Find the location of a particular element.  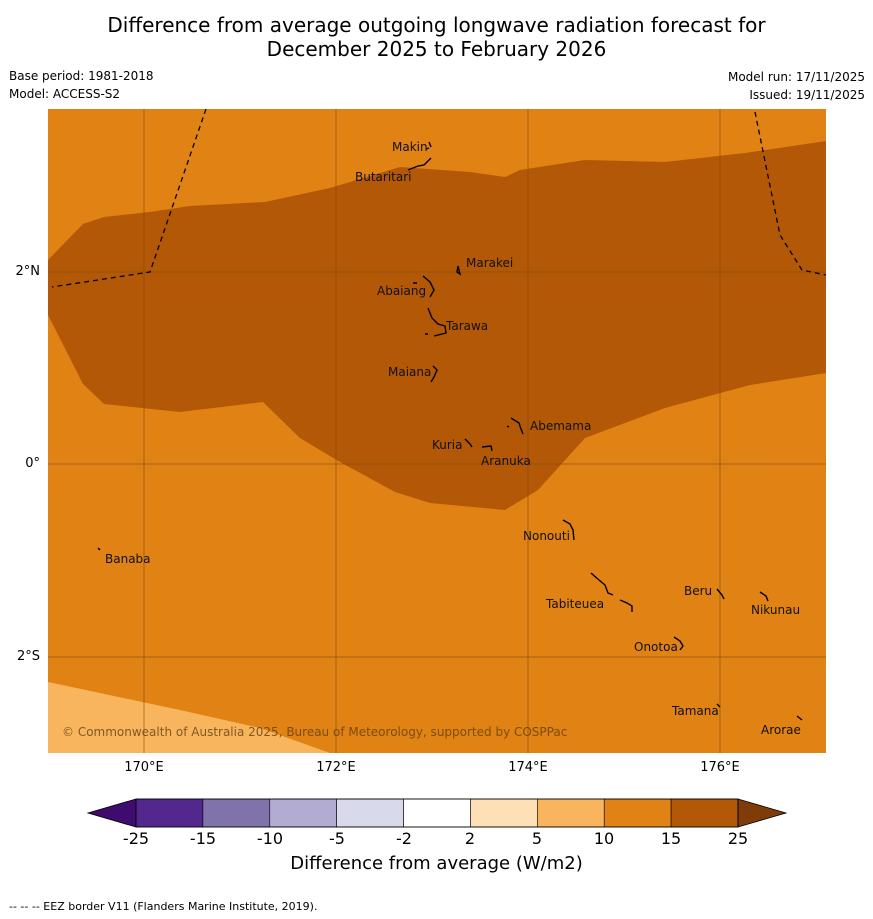

tamana-coast is located at coordinates (718, 705).